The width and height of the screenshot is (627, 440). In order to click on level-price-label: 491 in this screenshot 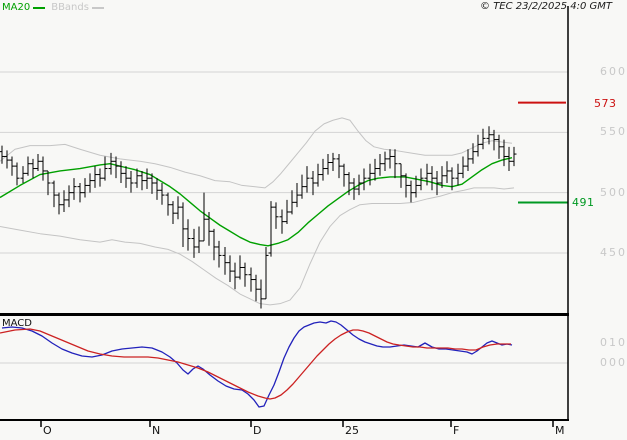, I will do `click(583, 202)`.